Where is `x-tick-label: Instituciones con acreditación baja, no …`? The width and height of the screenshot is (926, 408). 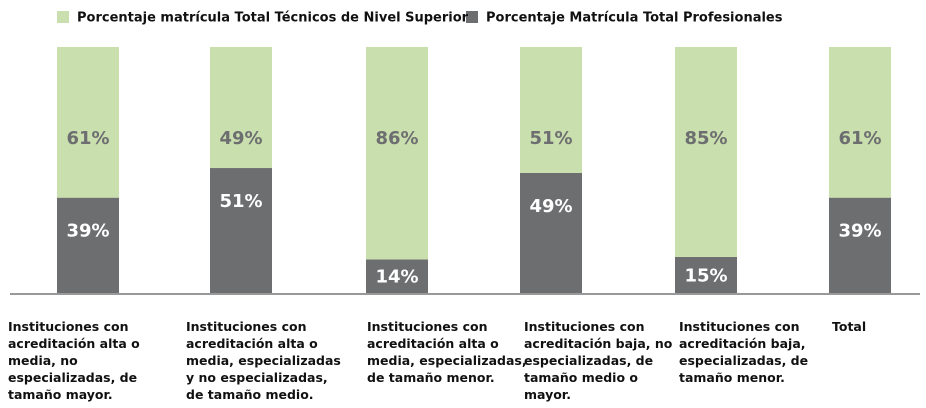 x-tick-label: Instituciones con acreditación baja, no … is located at coordinates (598, 360).